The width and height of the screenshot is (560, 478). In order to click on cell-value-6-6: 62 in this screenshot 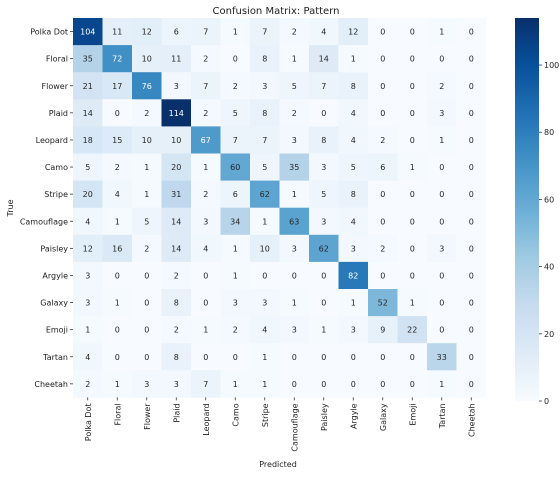, I will do `click(265, 194)`.